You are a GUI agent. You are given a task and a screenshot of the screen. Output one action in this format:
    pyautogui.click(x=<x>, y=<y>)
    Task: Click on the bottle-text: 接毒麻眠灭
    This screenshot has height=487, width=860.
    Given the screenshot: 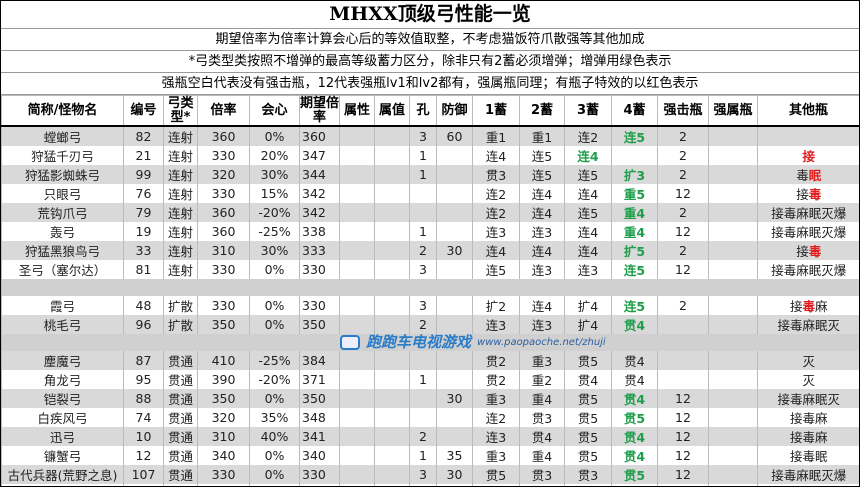 What is the action you would take?
    pyautogui.click(x=808, y=399)
    